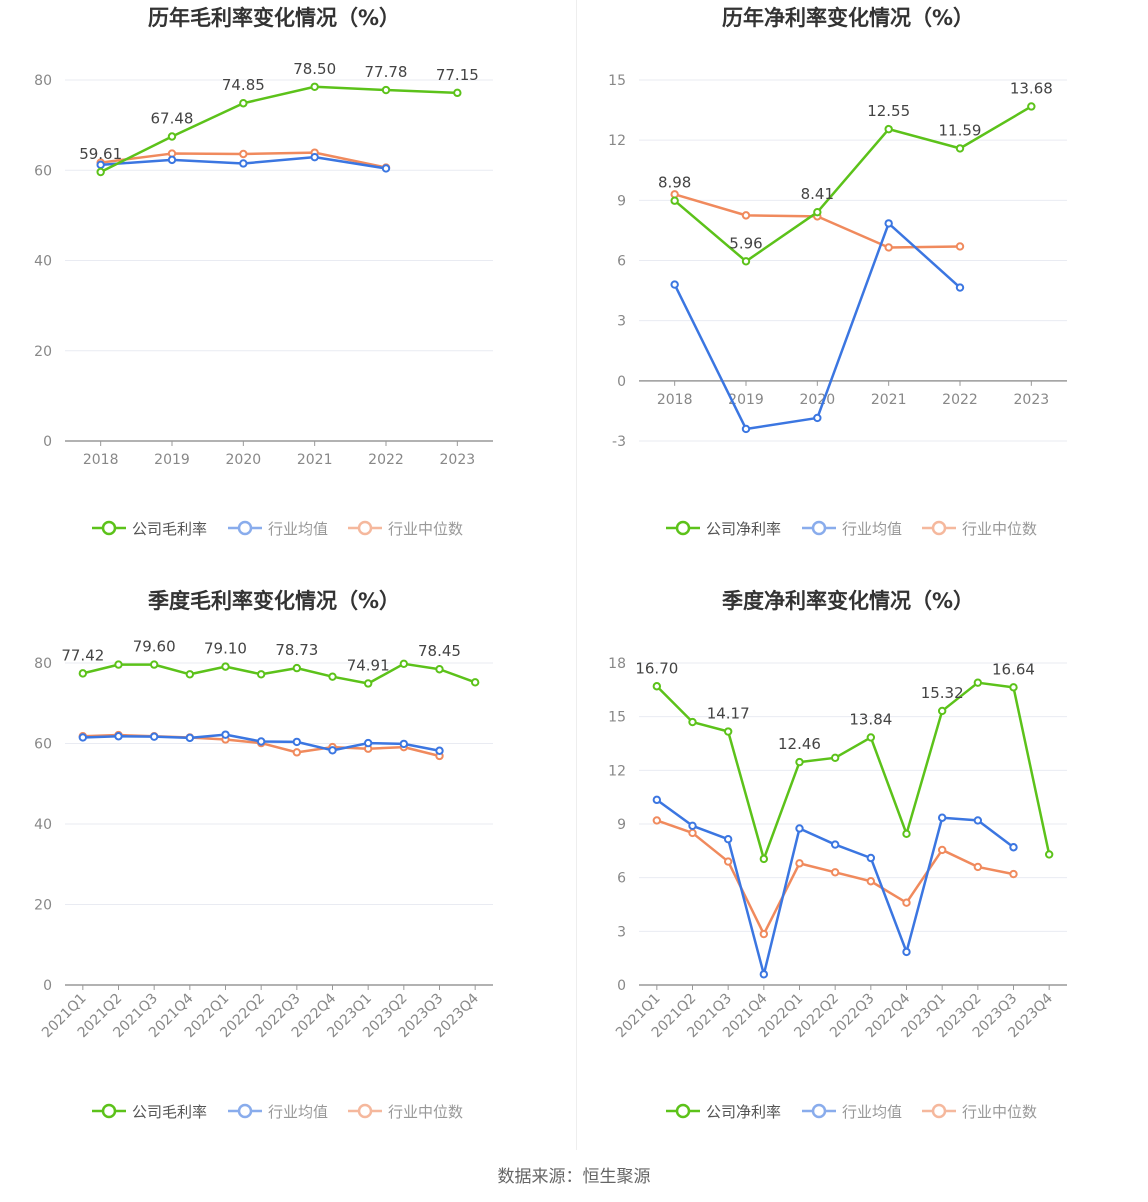  I want to click on y-tick-label: 20, so click(43, 352).